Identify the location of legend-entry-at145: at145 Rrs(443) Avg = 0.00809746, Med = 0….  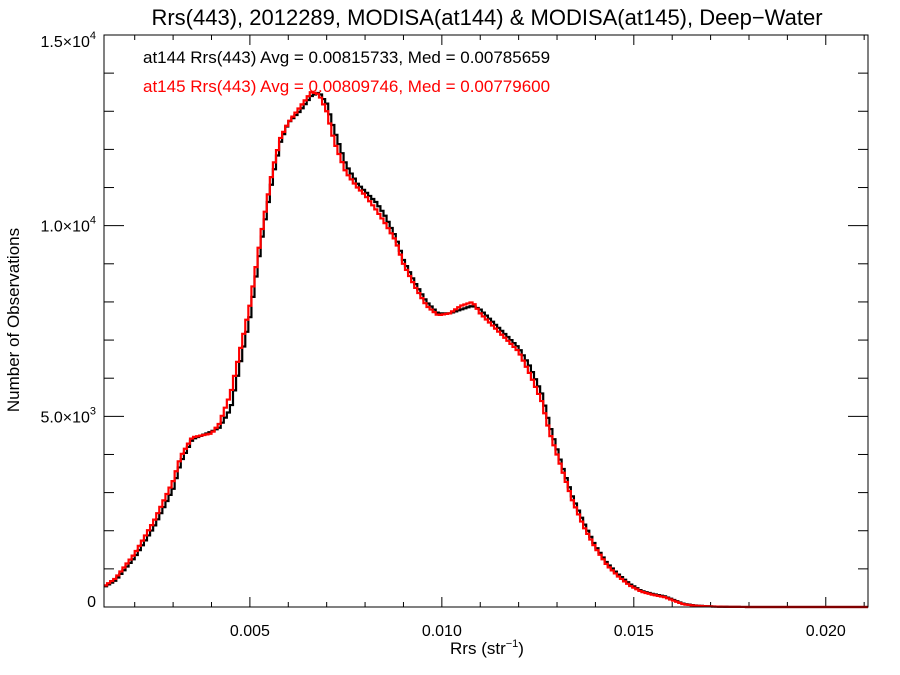
(346, 86).